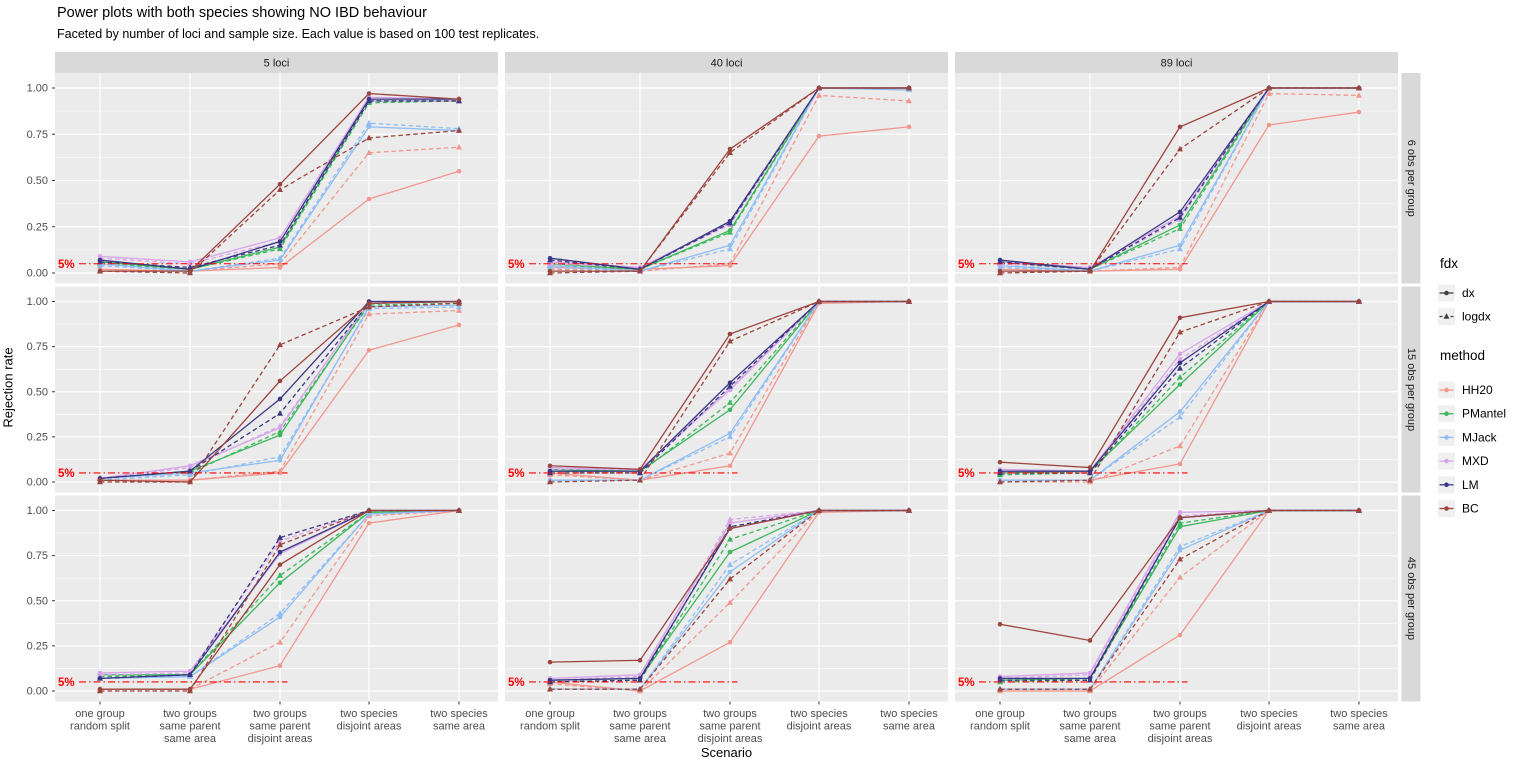 This screenshot has width=1536, height=773. I want to click on legend-key-triangle-icon, so click(1446, 316).